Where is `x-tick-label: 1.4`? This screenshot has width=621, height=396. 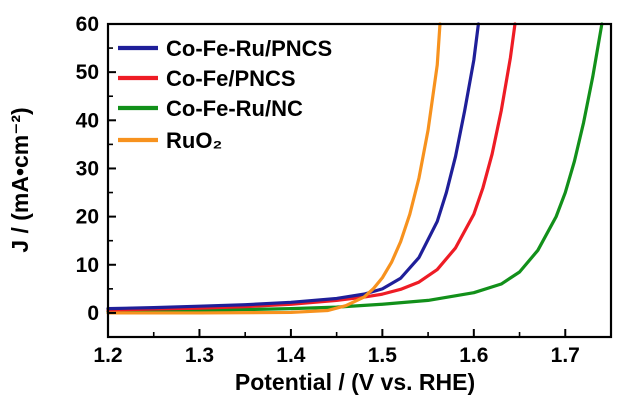 x-tick-label: 1.4 is located at coordinates (291, 355).